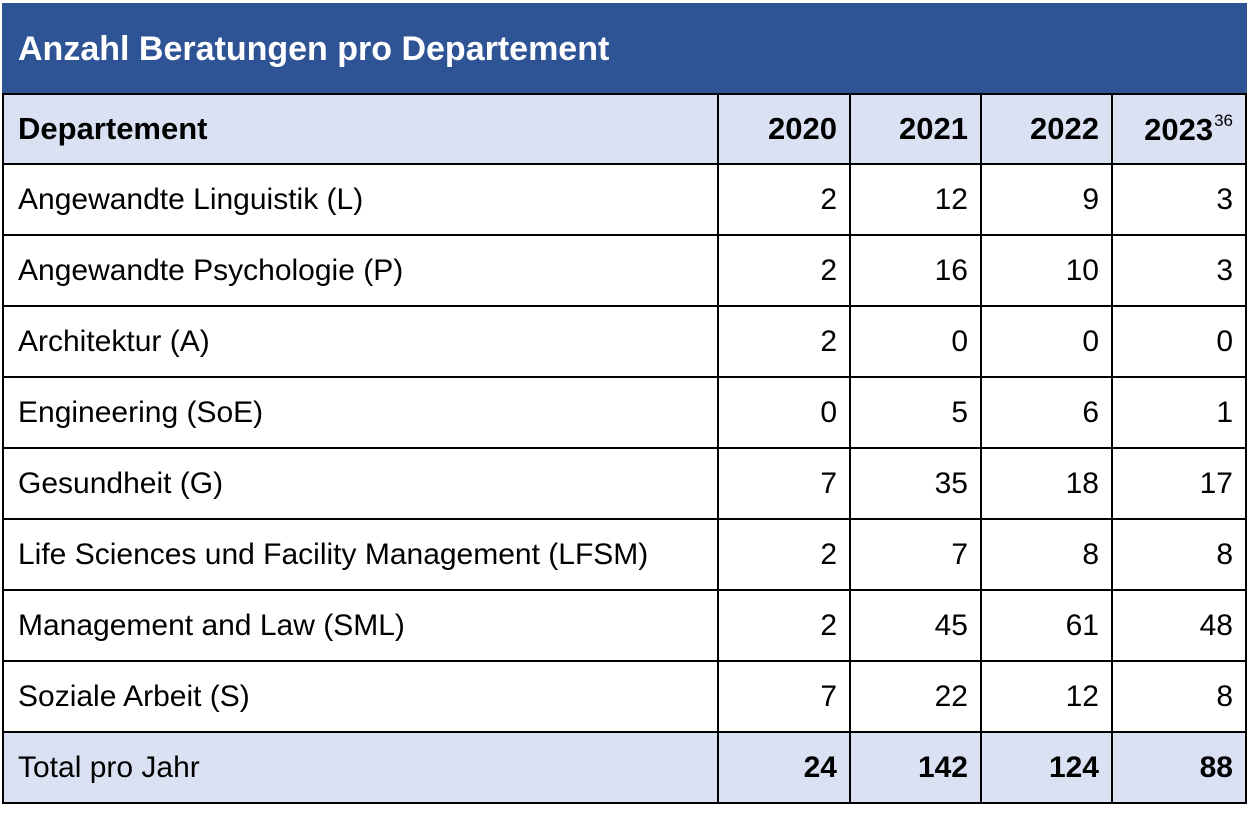 This screenshot has height=828, width=1248. I want to click on footnote-marker: 36, so click(1223, 120).